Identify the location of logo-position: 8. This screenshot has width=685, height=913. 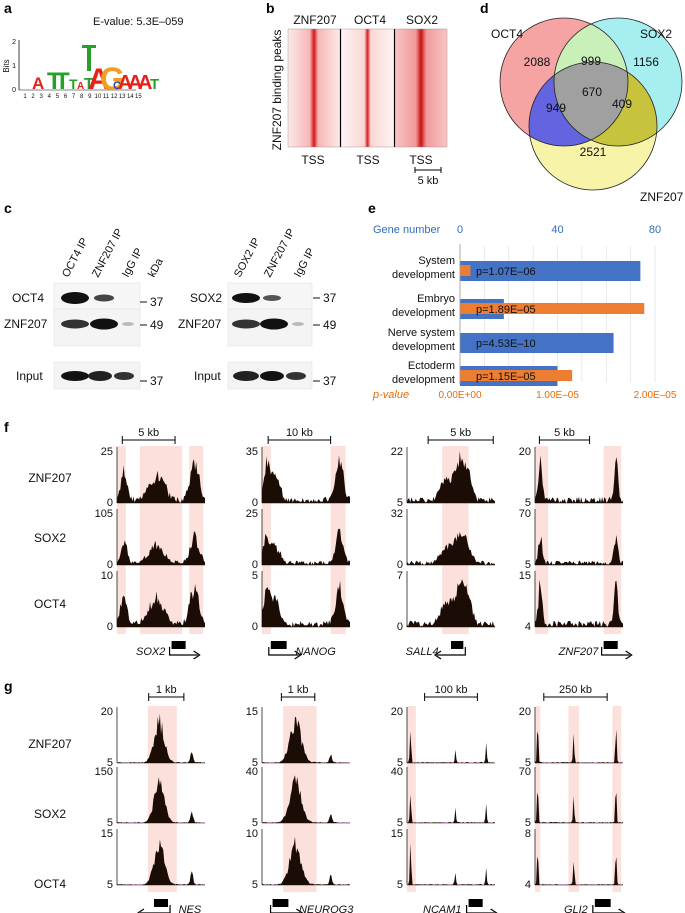
(82, 97).